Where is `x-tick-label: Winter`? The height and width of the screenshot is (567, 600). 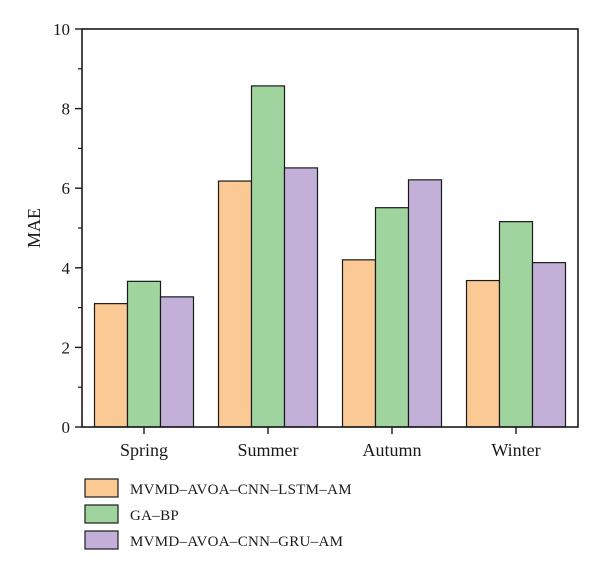
x-tick-label: Winter is located at coordinates (515, 450).